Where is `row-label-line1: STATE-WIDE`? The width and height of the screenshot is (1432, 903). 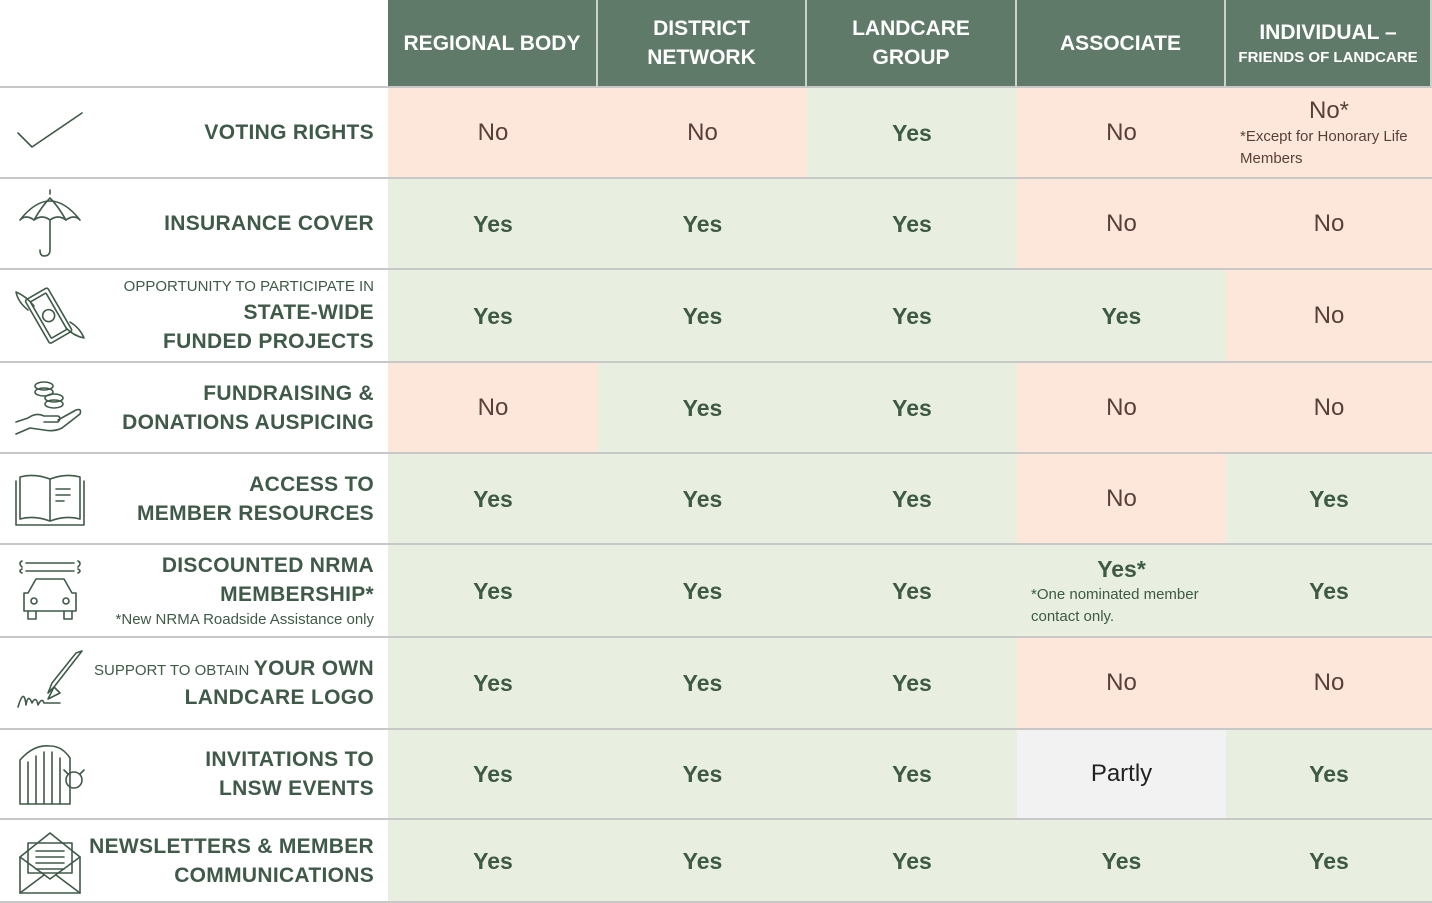 row-label-line1: STATE-WIDE is located at coordinates (308, 312).